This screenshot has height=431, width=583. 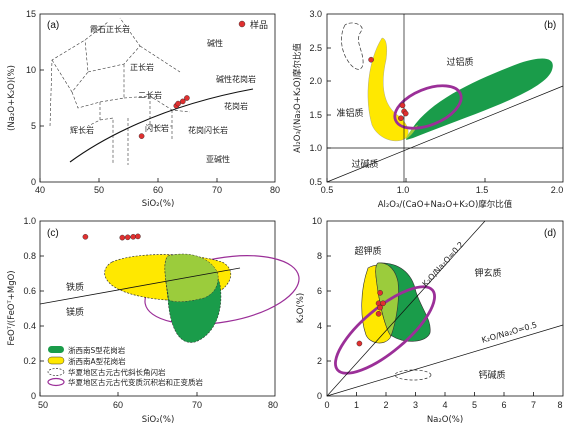 What do you see at coordinates (97, 350) in the screenshot?
I see `legend-label: 浙西南S型花岗岩` at bounding box center [97, 350].